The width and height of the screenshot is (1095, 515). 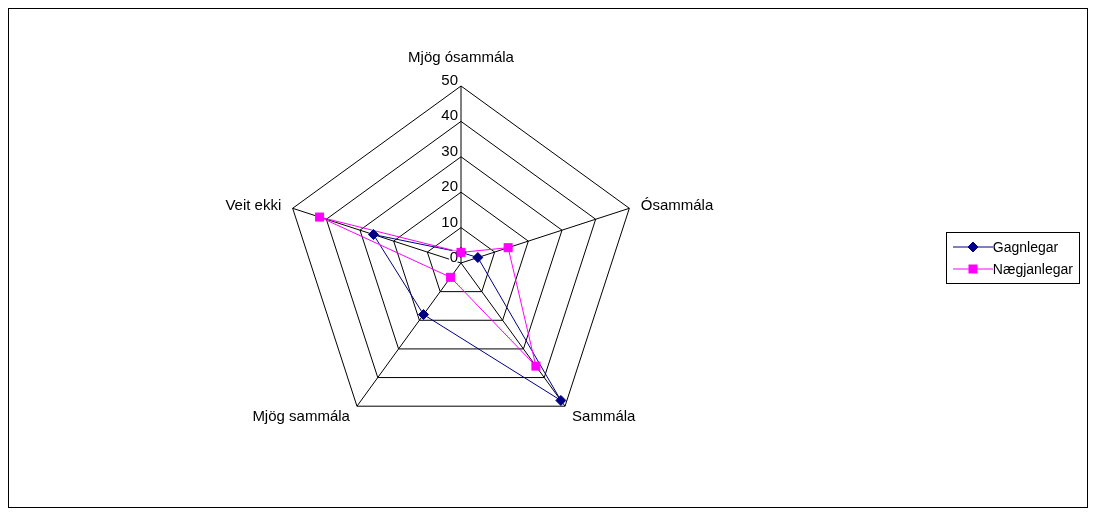 I want to click on y-tick-label: 30, so click(x=449, y=150).